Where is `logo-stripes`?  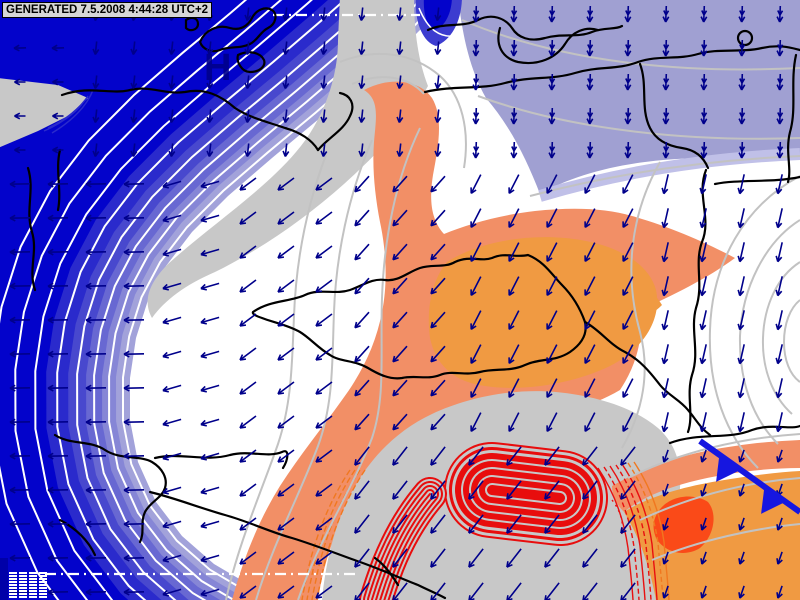
logo-stripes is located at coordinates (23, 579).